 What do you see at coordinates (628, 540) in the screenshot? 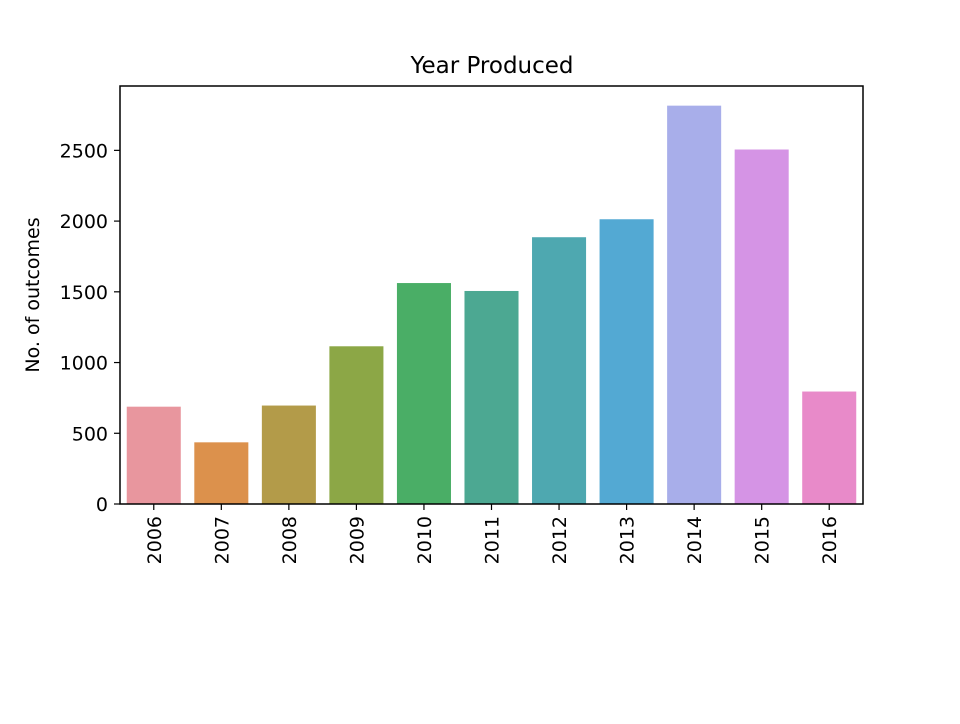
I see `x-tick-label-2013: 2013` at bounding box center [628, 540].